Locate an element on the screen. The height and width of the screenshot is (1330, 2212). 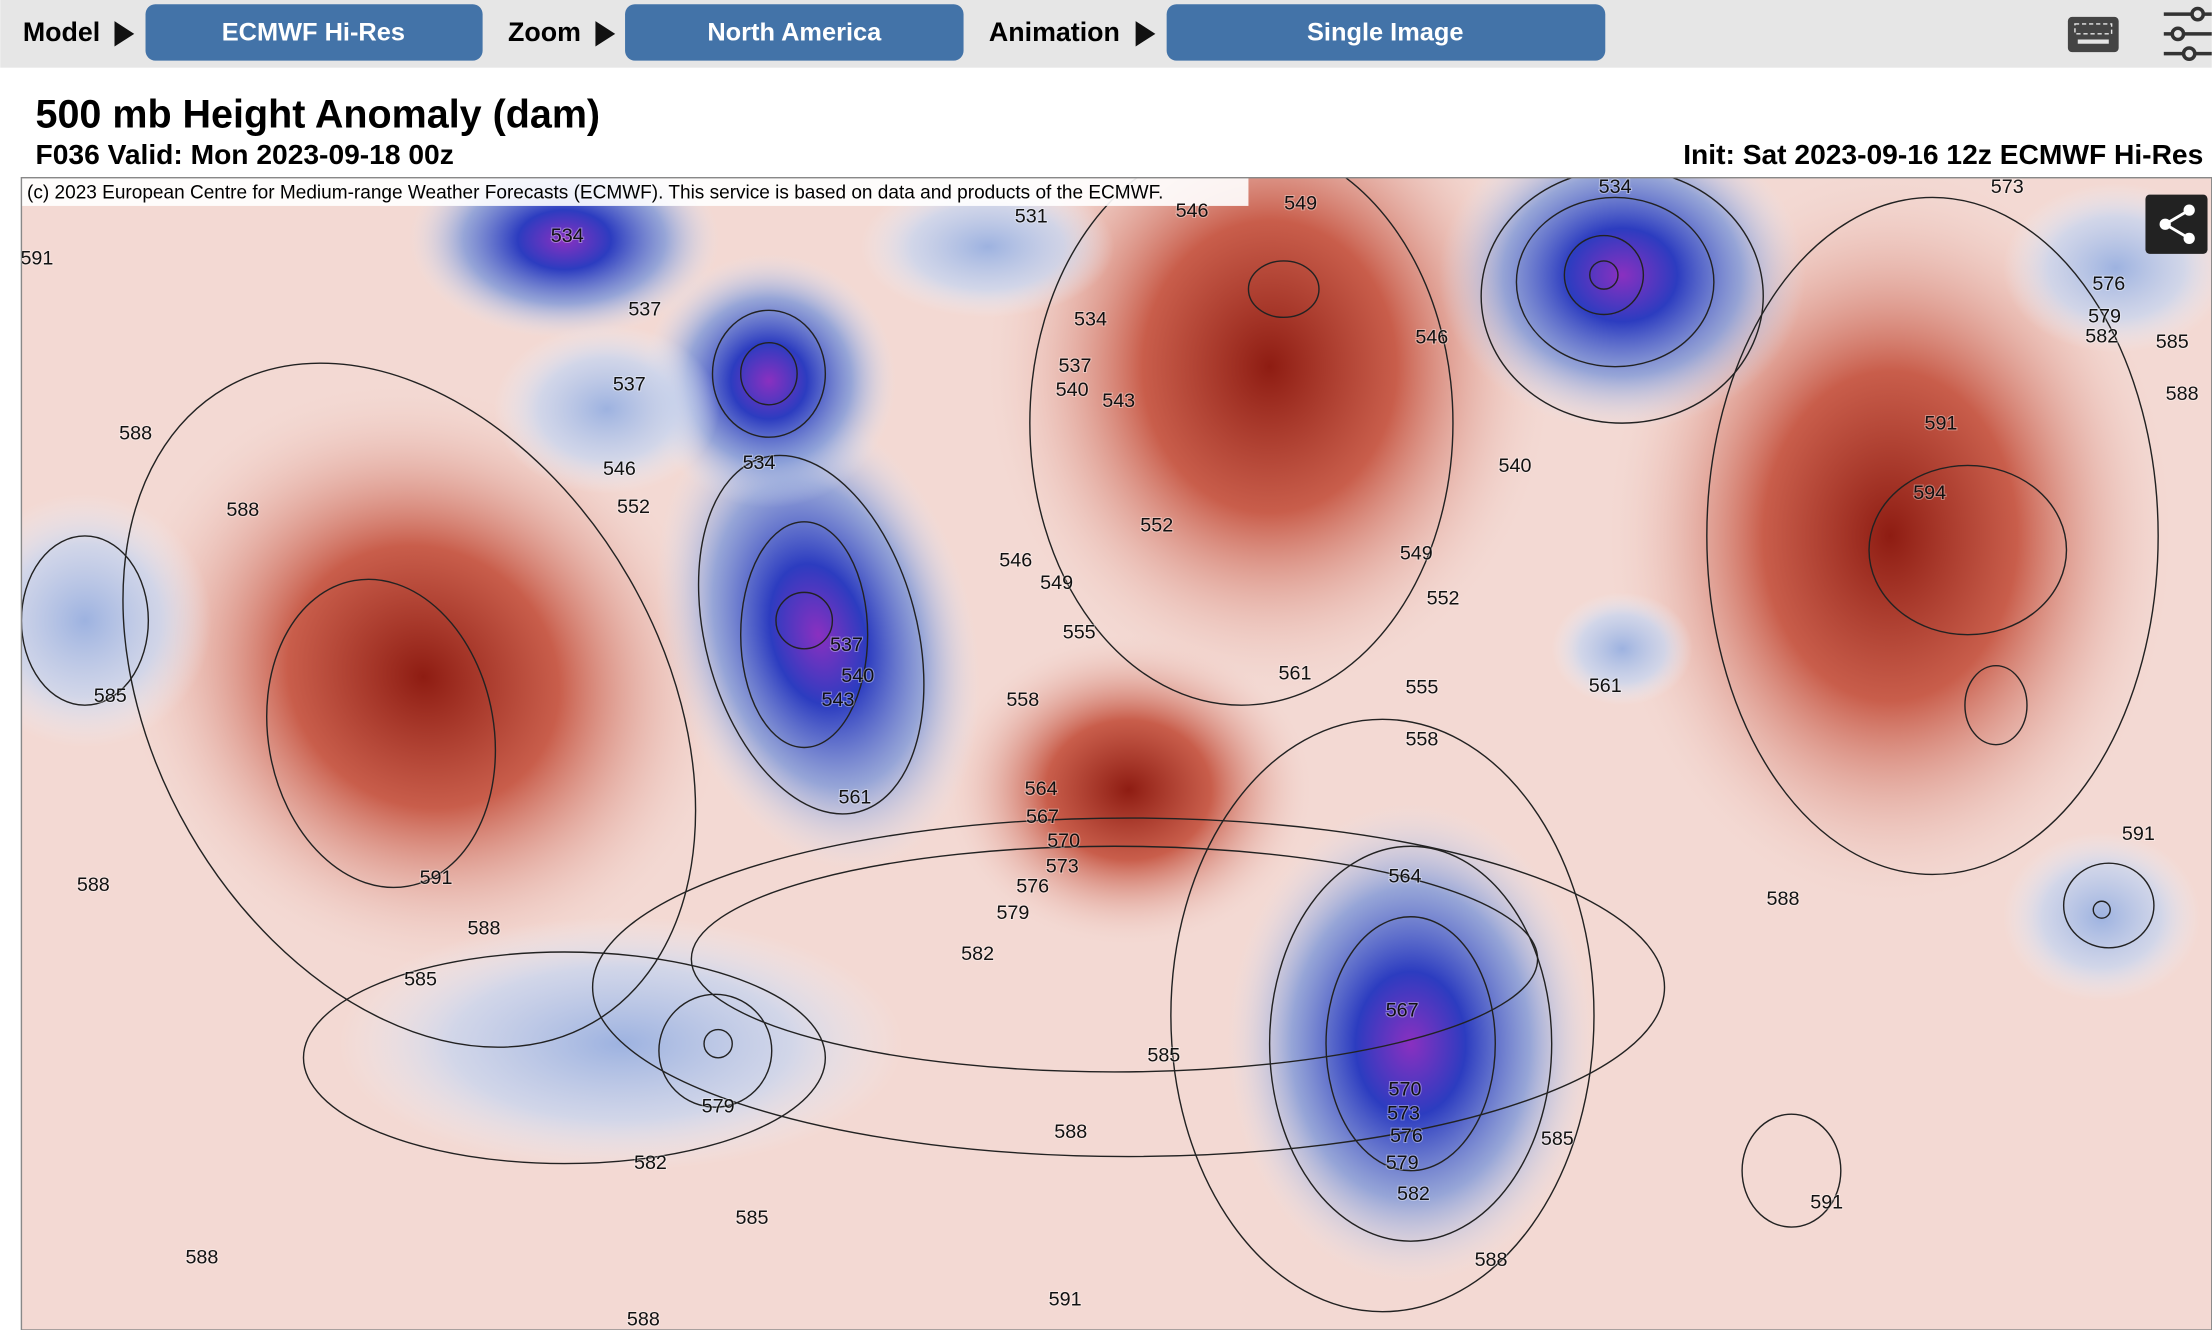
zoom-value: North America is located at coordinates (794, 33).